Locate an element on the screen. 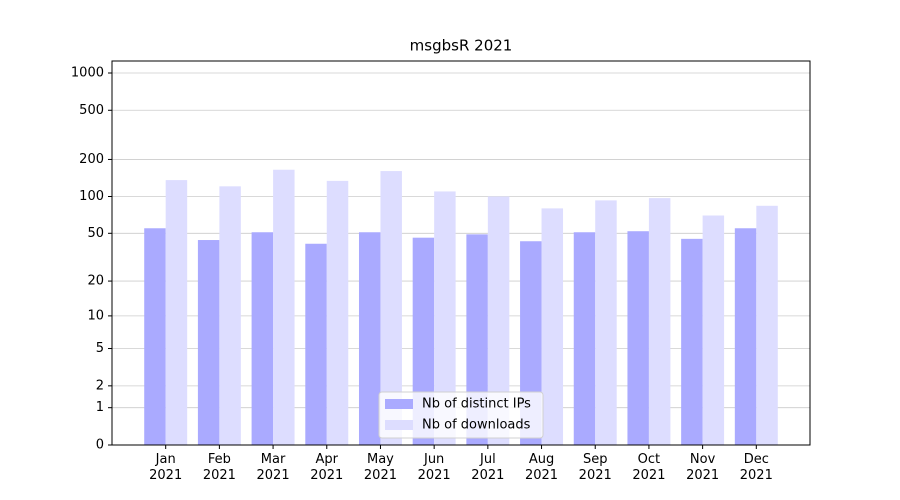  x-tick-label: Jun 2021 is located at coordinates (434, 467).